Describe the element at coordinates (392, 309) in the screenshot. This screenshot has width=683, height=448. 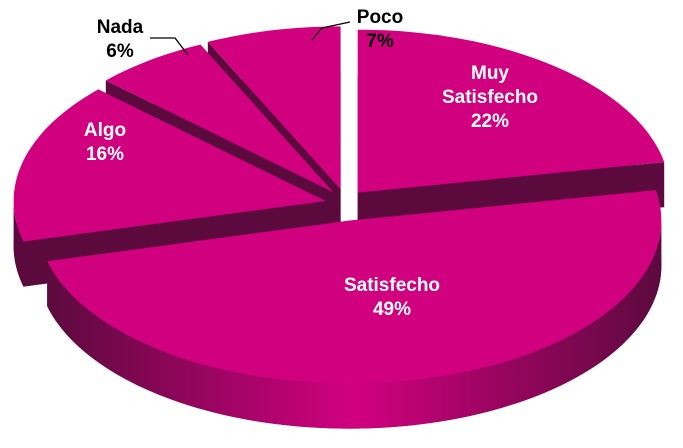
I see `slice-value-label: 49%` at that location.